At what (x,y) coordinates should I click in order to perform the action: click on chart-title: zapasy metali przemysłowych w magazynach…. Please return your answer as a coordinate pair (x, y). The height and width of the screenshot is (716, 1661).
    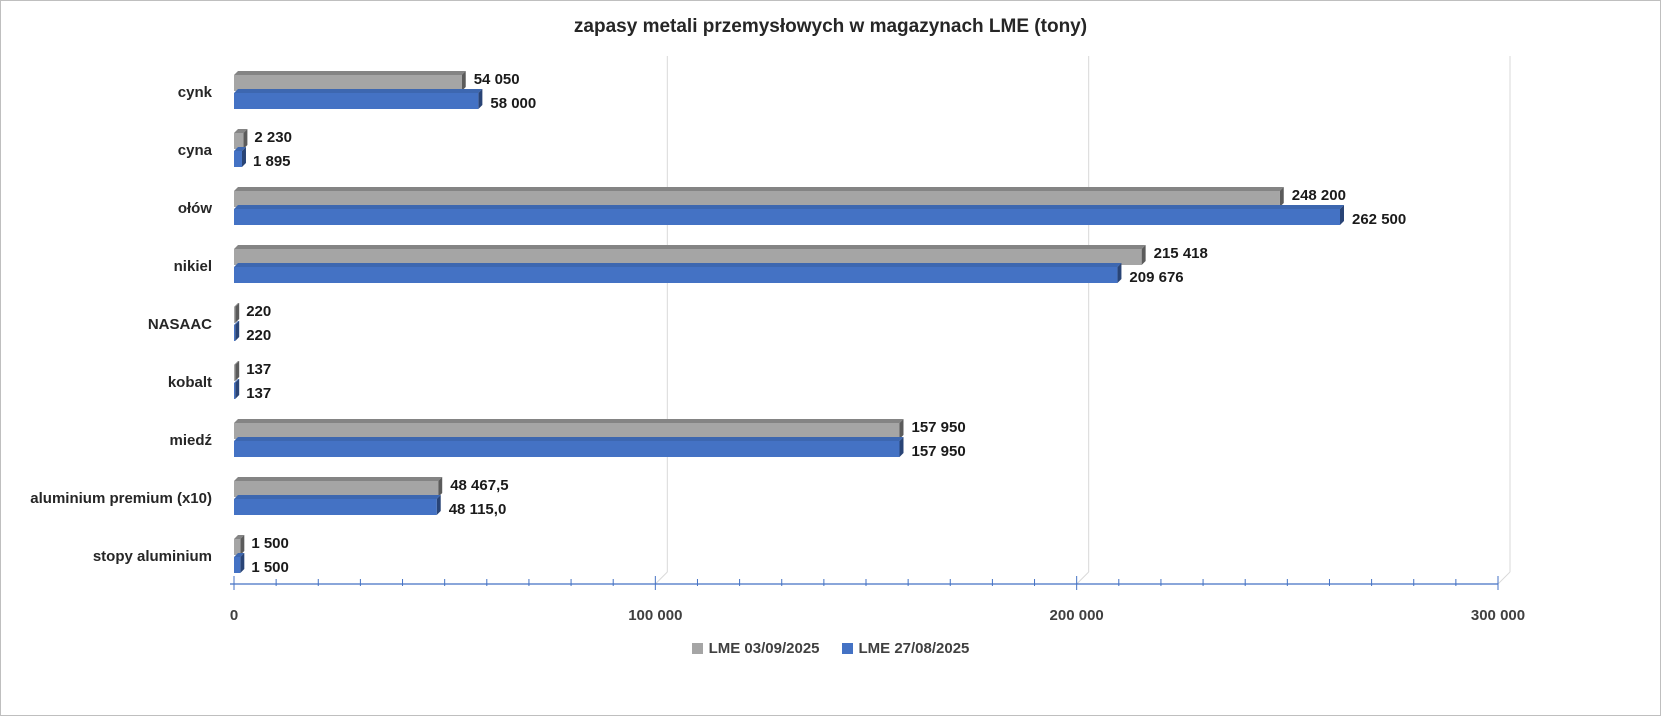
    Looking at the image, I should click on (830, 26).